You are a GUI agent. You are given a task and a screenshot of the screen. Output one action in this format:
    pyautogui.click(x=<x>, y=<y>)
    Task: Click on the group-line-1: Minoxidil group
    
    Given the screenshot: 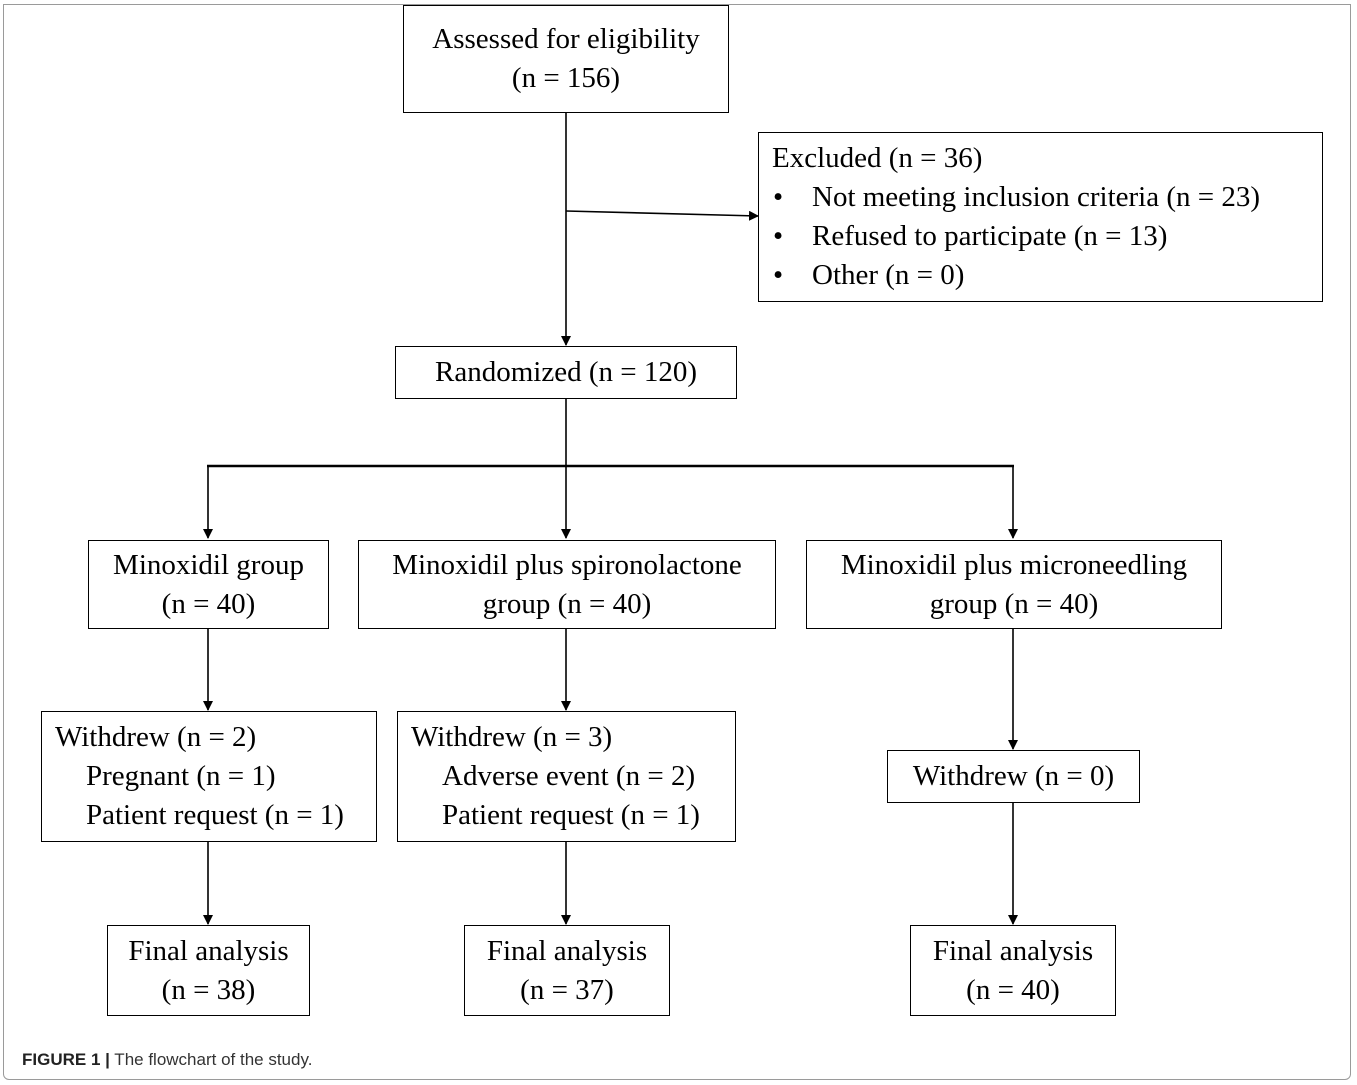 What is the action you would take?
    pyautogui.click(x=208, y=564)
    